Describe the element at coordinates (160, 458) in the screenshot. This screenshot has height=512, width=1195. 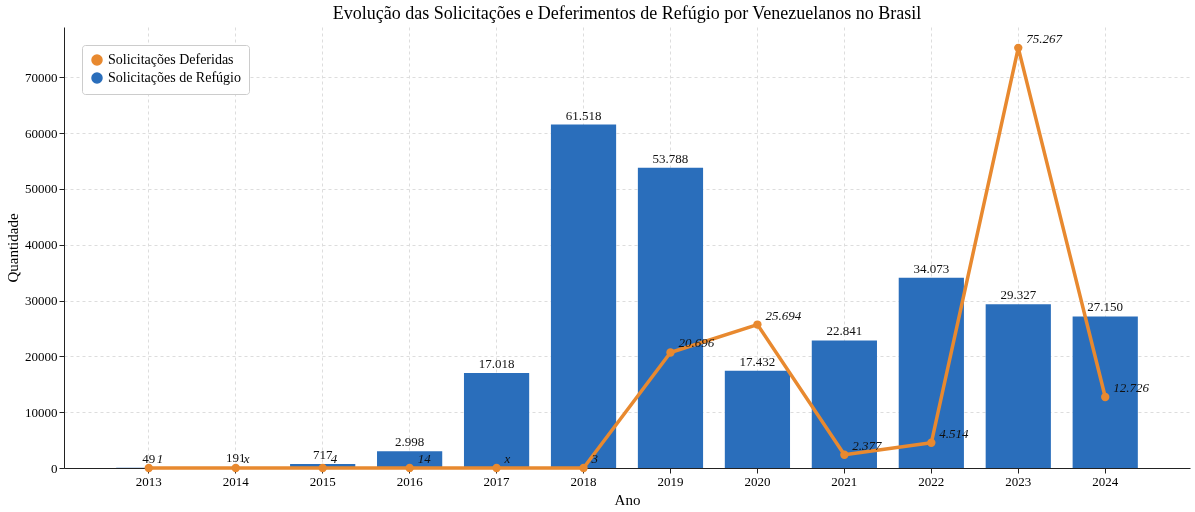
I see `data-label: 1` at that location.